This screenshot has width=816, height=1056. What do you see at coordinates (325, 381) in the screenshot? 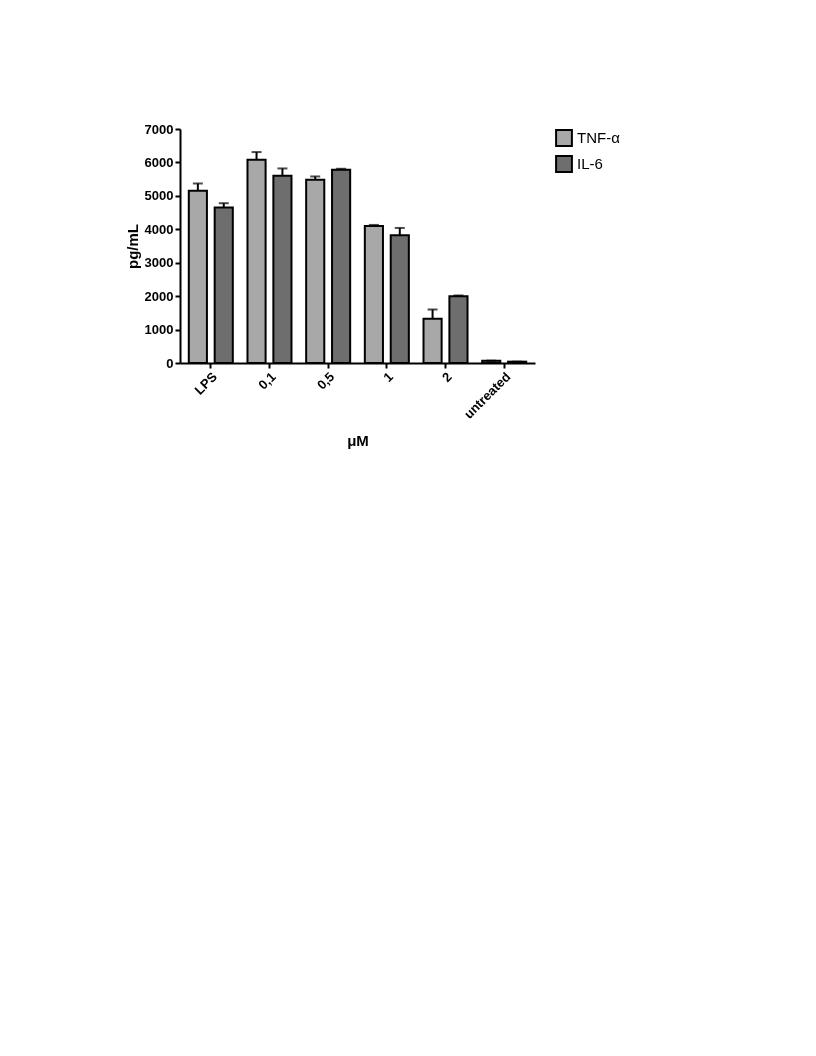
I see `x-tick-label: 0,5` at bounding box center [325, 381].